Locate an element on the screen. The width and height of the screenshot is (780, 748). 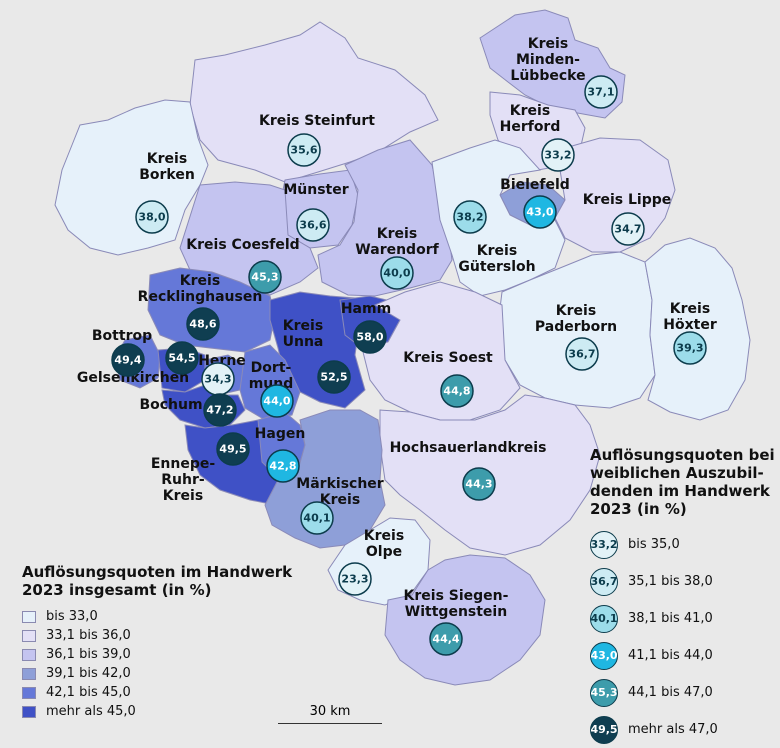
region-siegen is located at coordinates (465, 620).